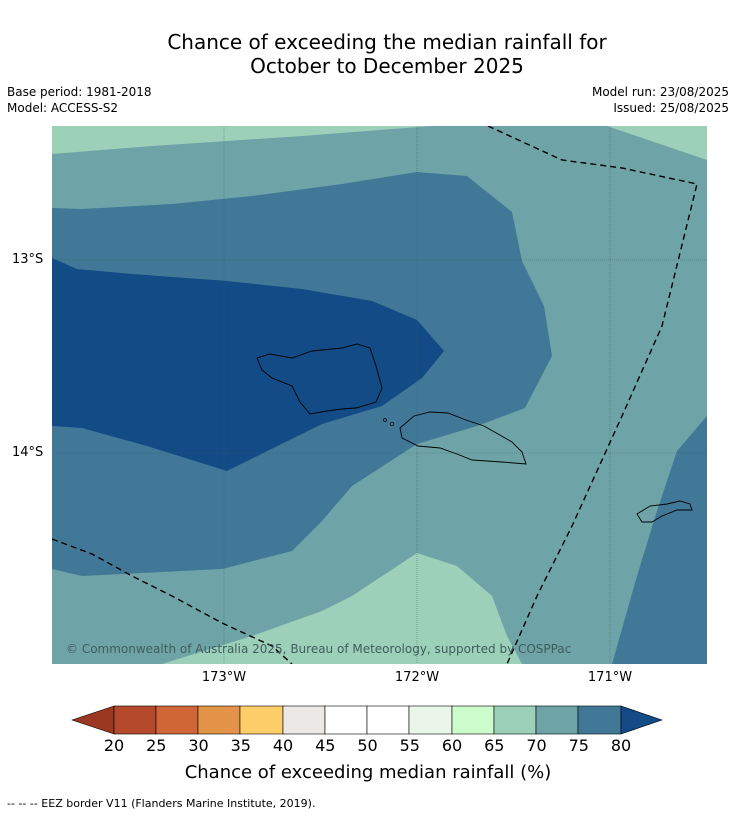 This screenshot has height=816, width=736. Describe the element at coordinates (198, 745) in the screenshot. I see `colorbar-tick-30: 30` at that location.